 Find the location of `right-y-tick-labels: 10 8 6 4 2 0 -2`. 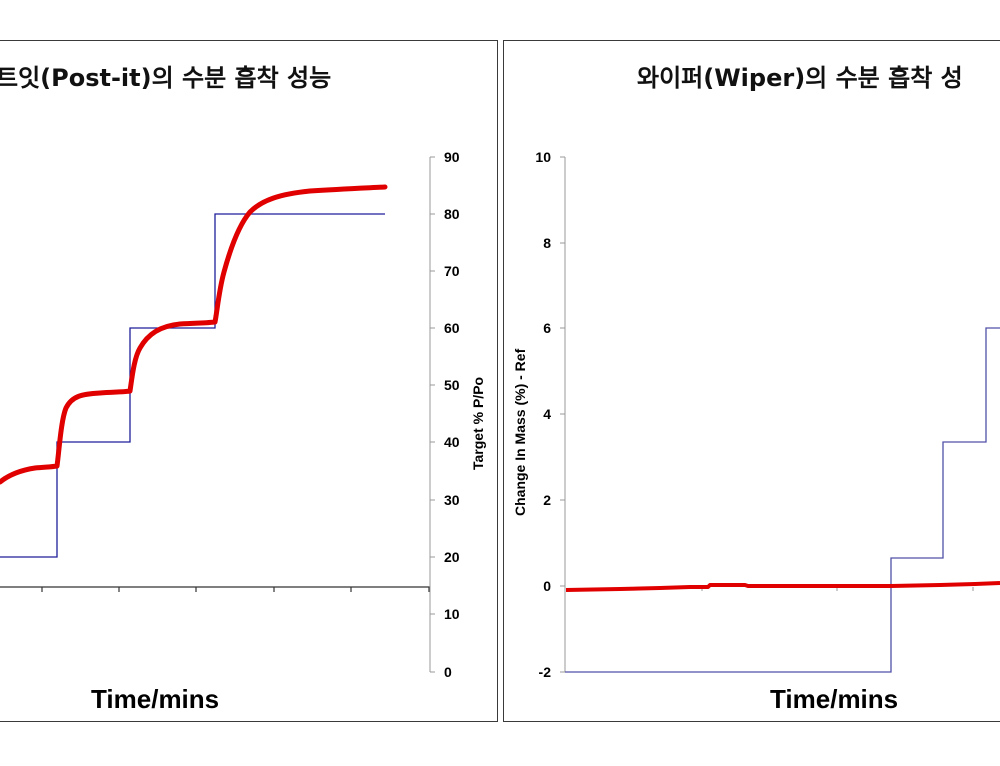

right-y-tick-labels: 10 8 6 4 2 0 -2 is located at coordinates (543, 414).